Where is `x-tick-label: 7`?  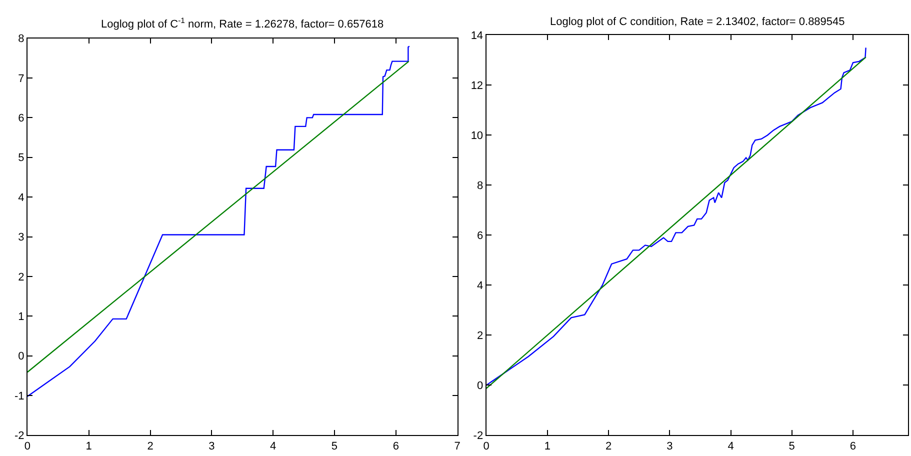 x-tick-label: 7 is located at coordinates (457, 446).